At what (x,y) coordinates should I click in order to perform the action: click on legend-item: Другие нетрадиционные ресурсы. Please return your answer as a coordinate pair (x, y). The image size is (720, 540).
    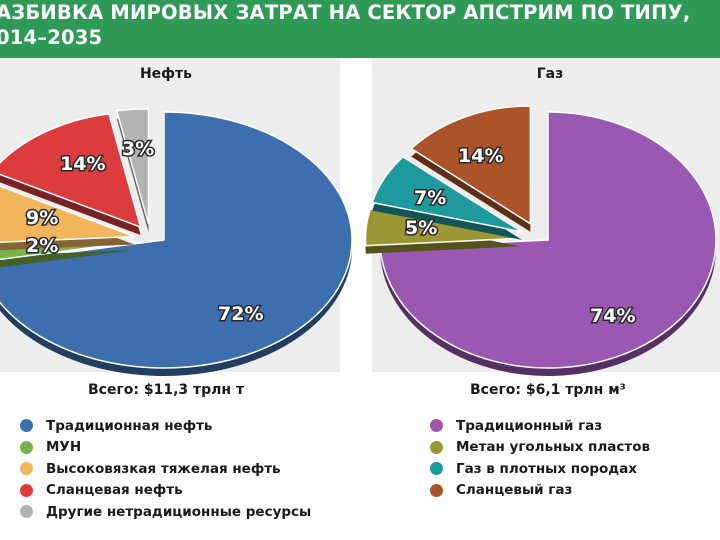
    Looking at the image, I should click on (165, 512).